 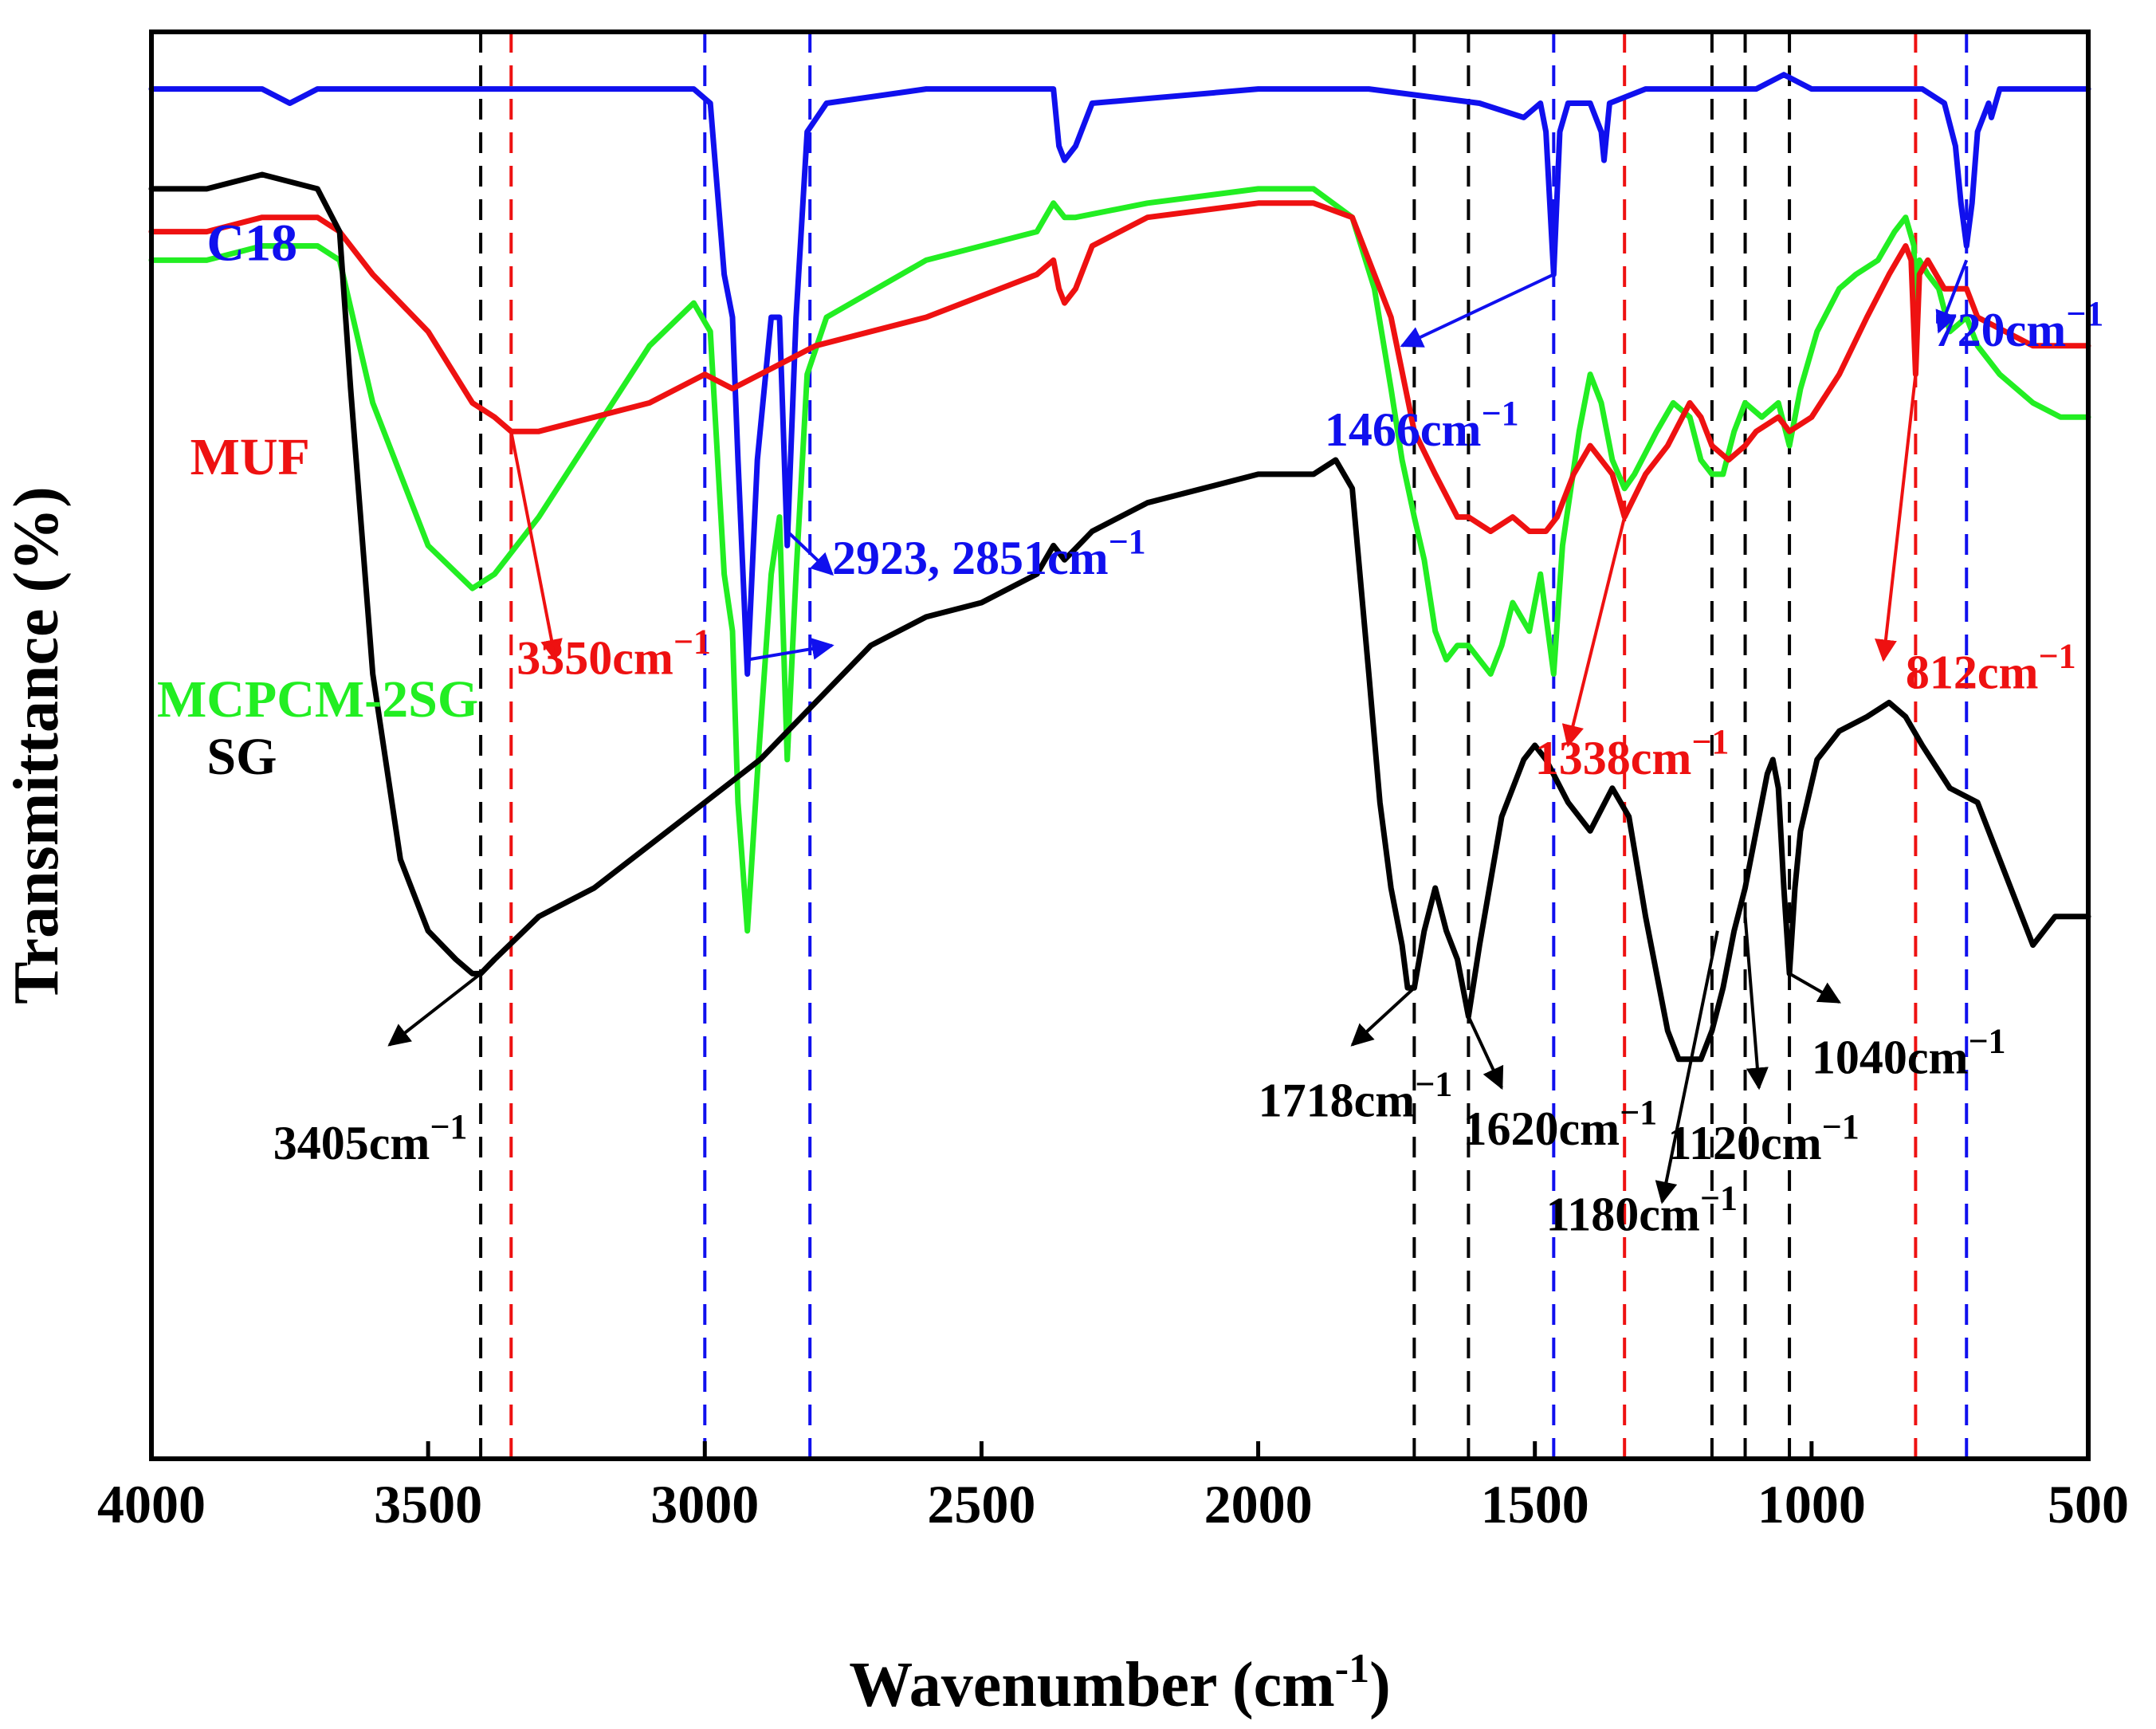 I want to click on annotation-label-12: 1040cm−1, so click(x=1909, y=1053).